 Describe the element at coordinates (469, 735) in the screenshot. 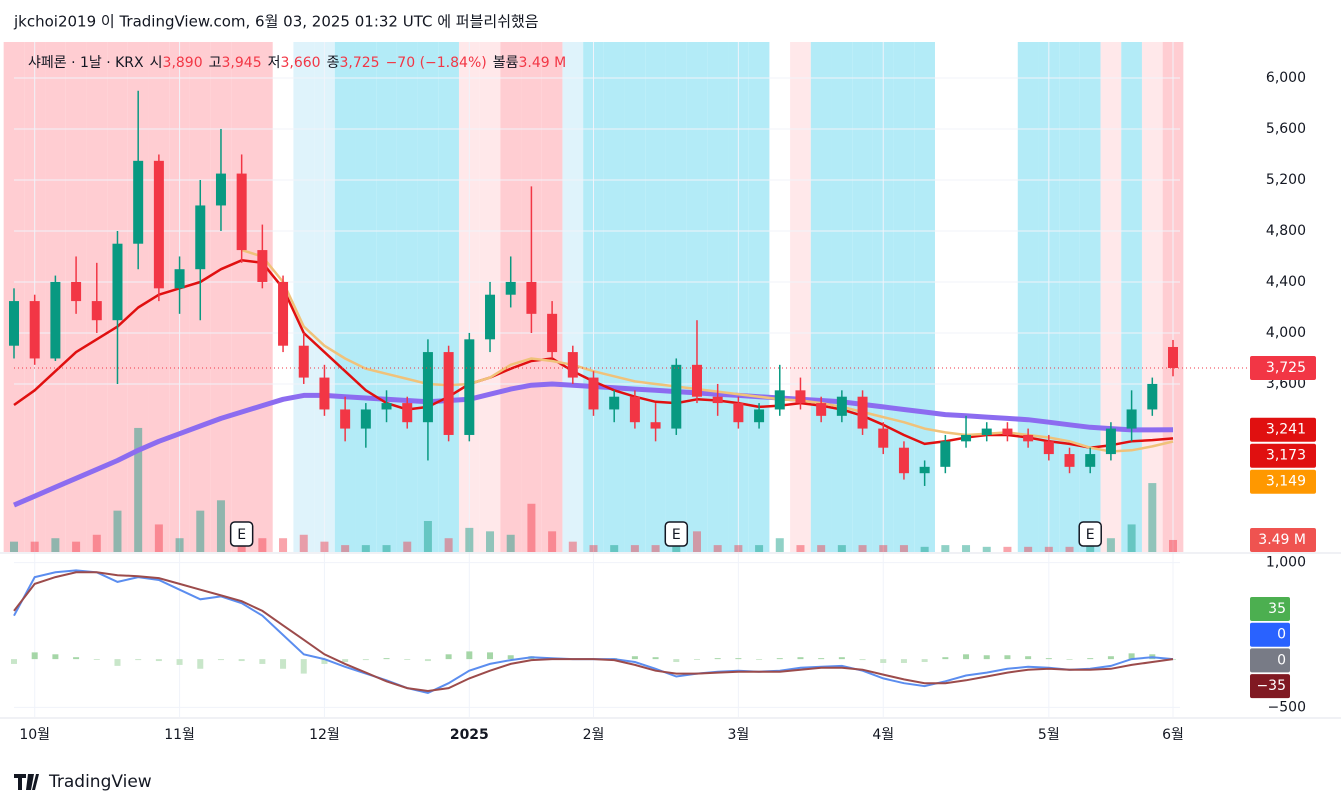

I see `x-tick-label: 2025` at that location.